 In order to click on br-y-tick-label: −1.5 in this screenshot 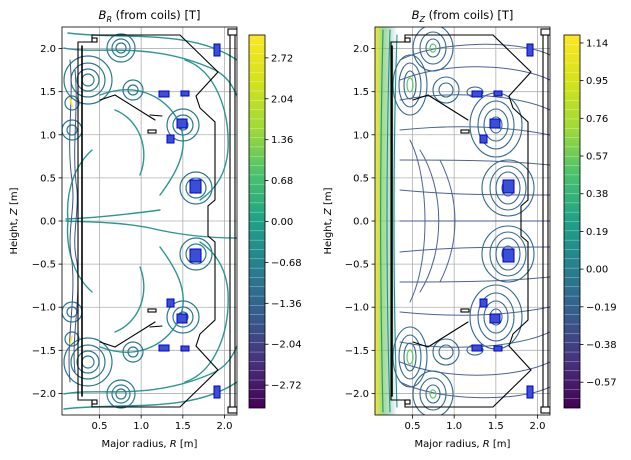, I will do `click(44, 351)`.